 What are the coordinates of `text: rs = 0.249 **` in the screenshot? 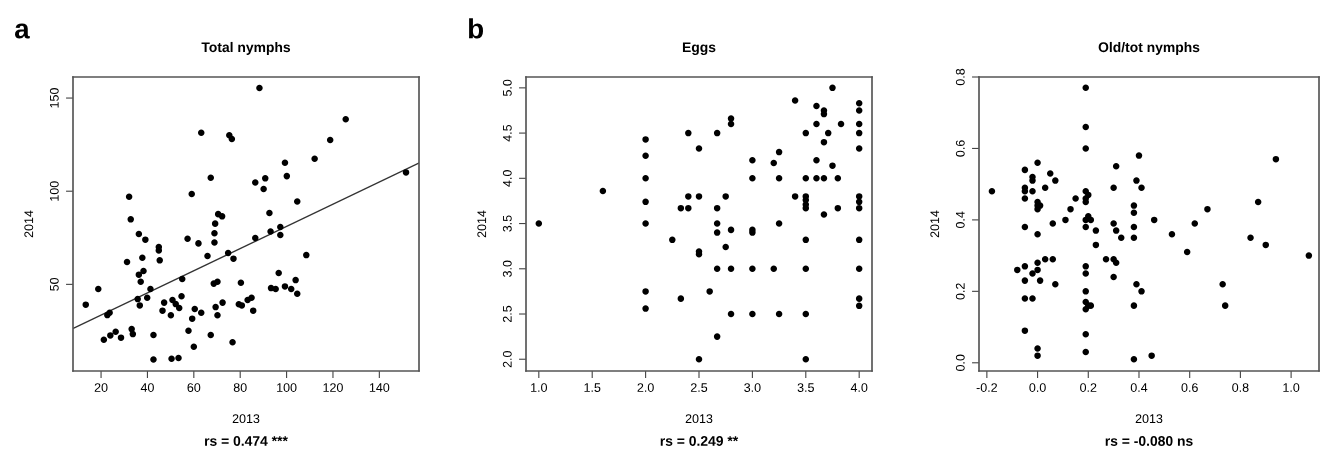 It's located at (699, 441).